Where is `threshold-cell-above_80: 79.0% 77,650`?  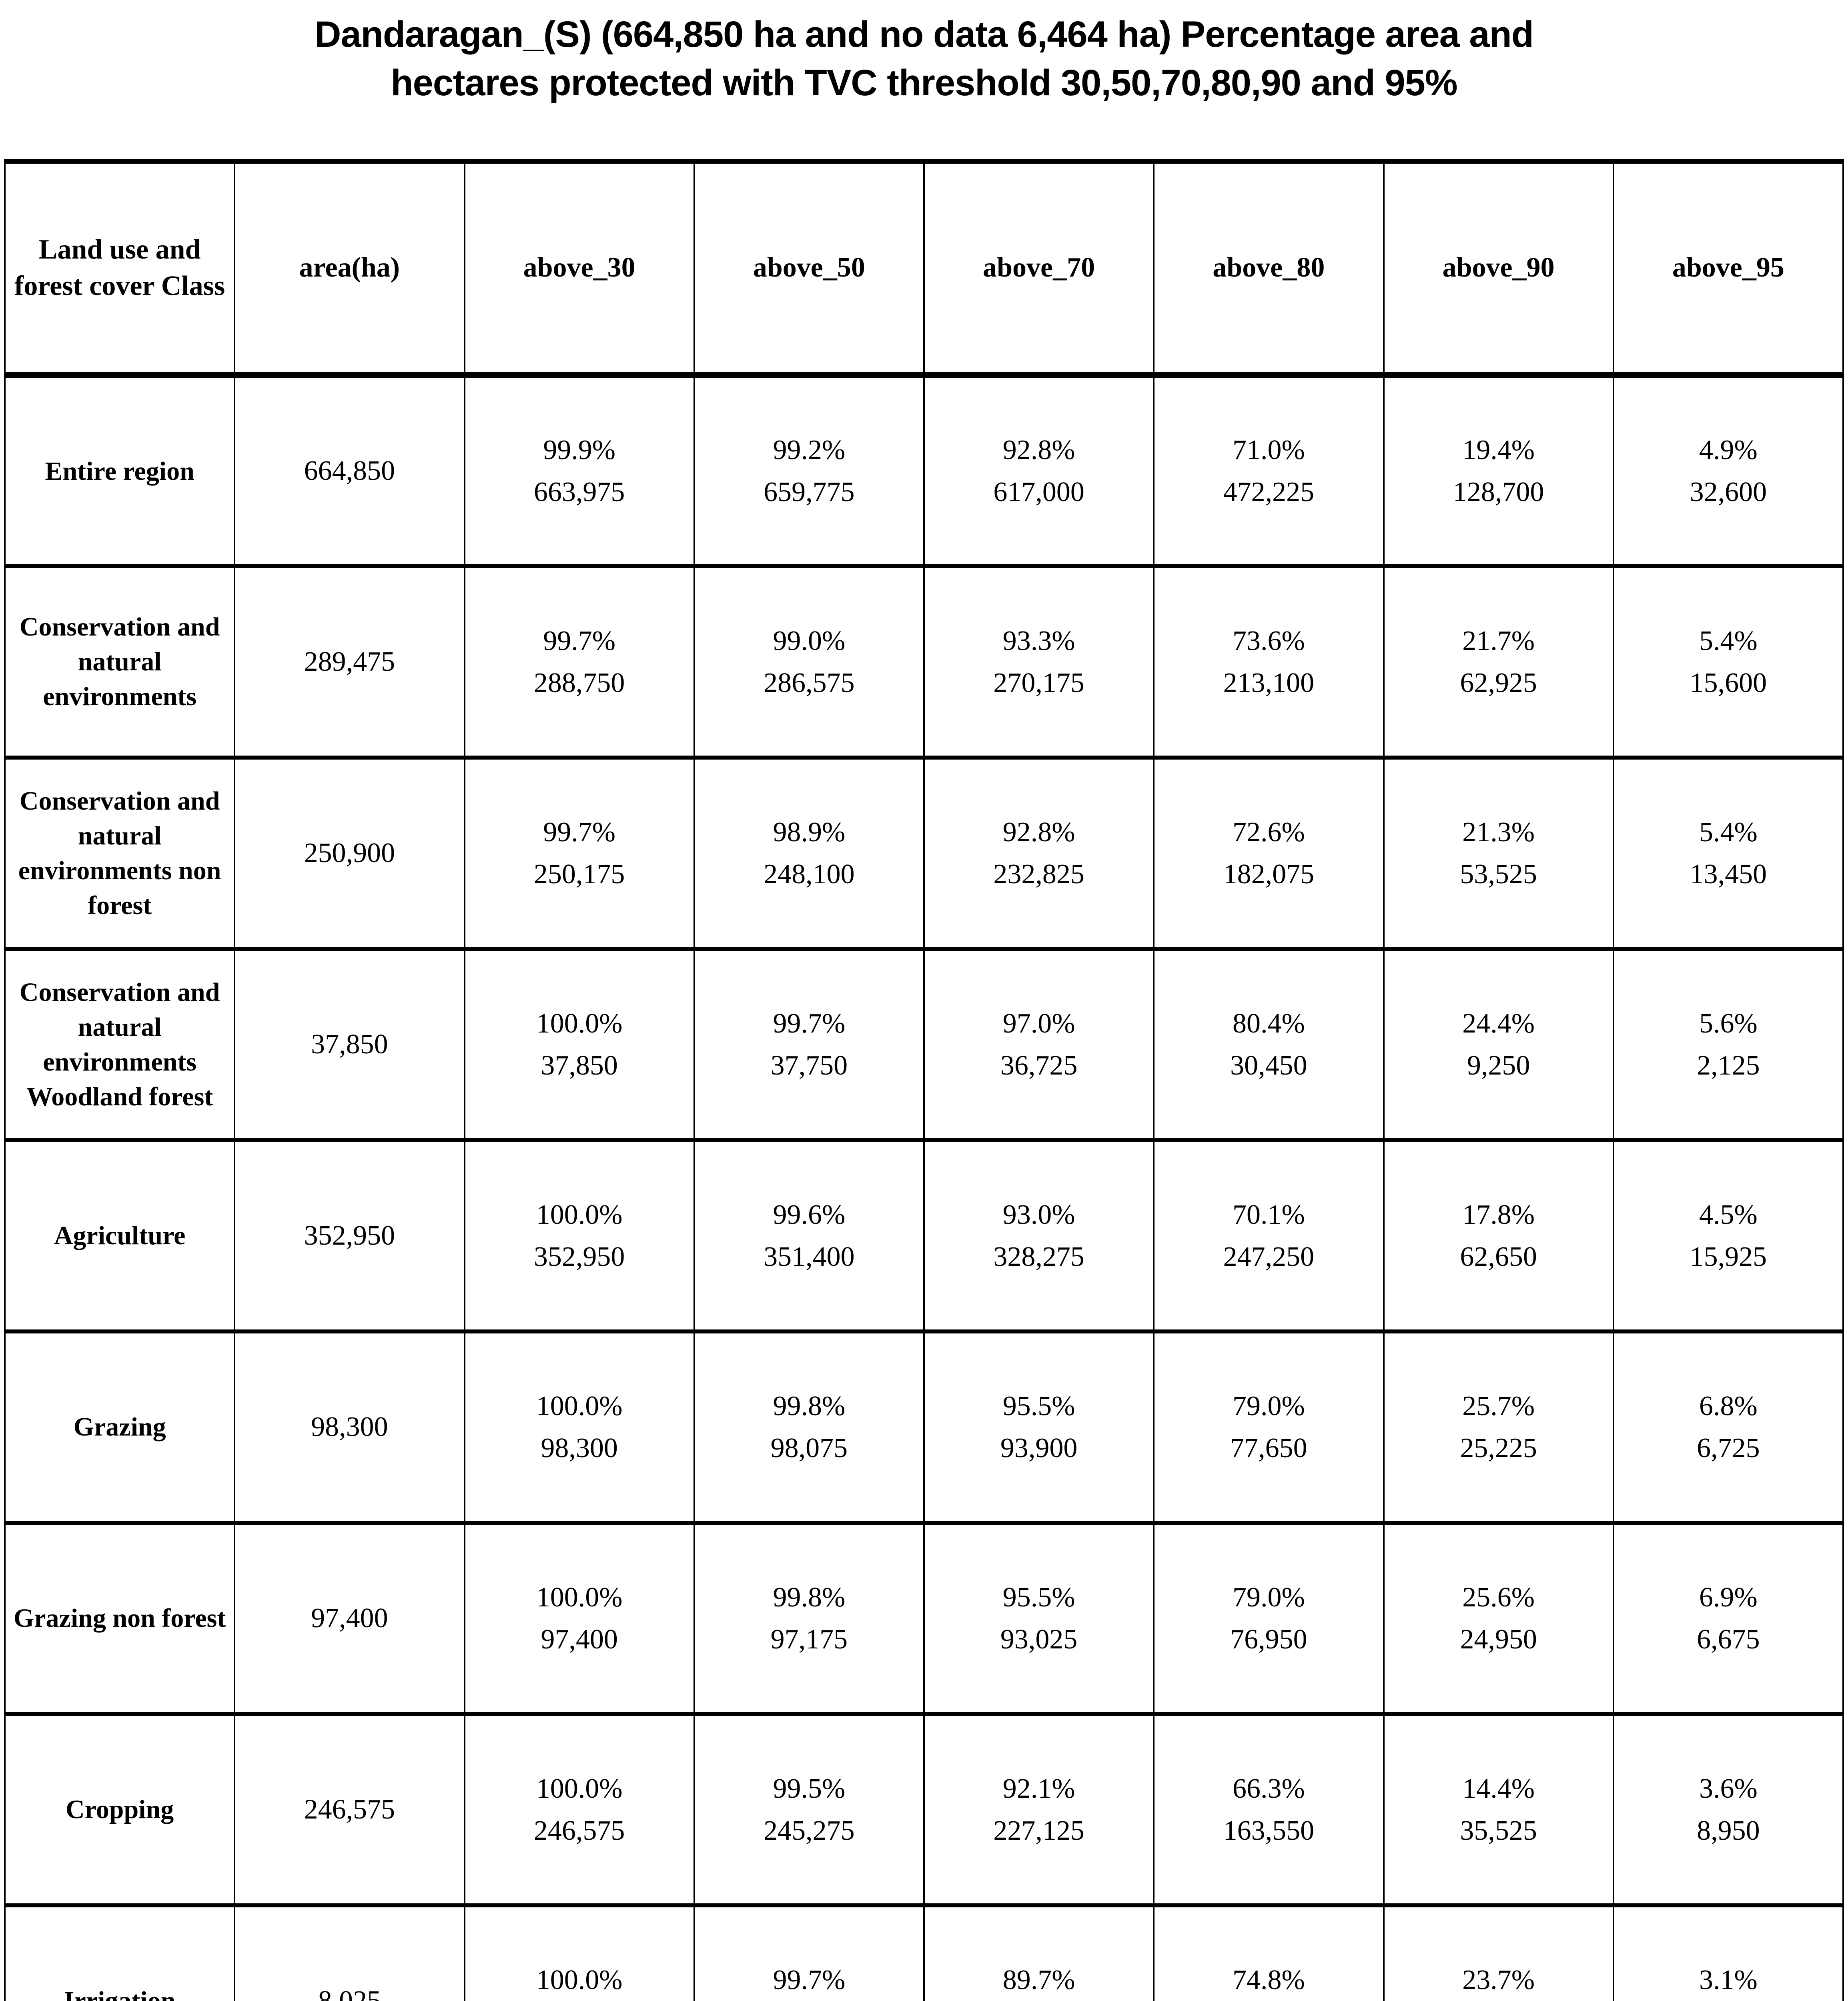
threshold-cell-above_80: 79.0% 77,650 is located at coordinates (1269, 1427).